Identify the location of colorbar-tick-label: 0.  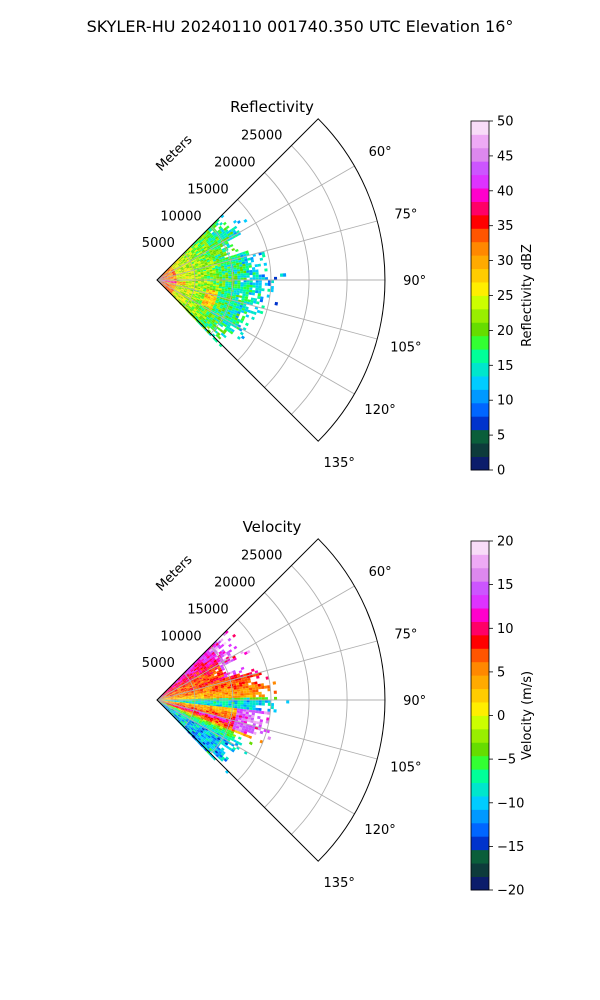
(501, 716).